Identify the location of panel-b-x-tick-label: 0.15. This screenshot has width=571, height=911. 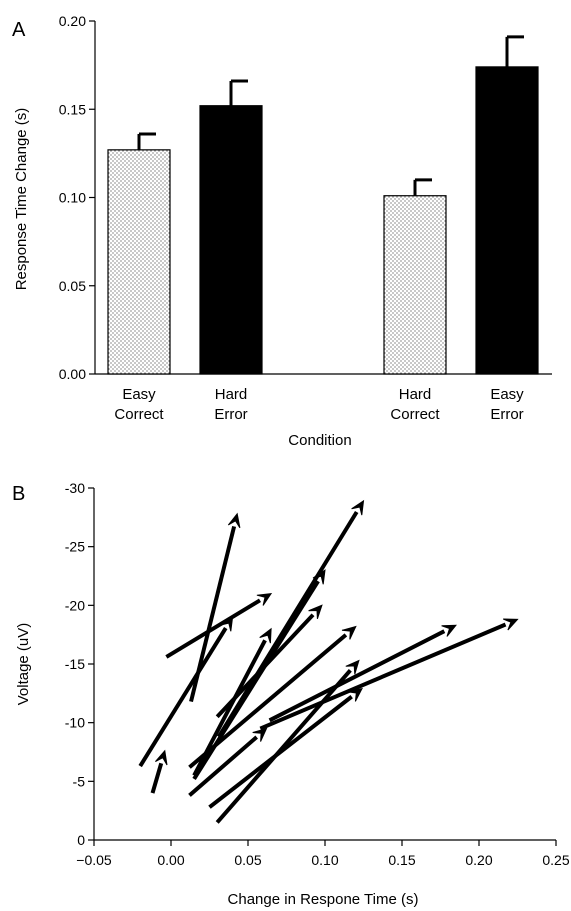
(401, 860).